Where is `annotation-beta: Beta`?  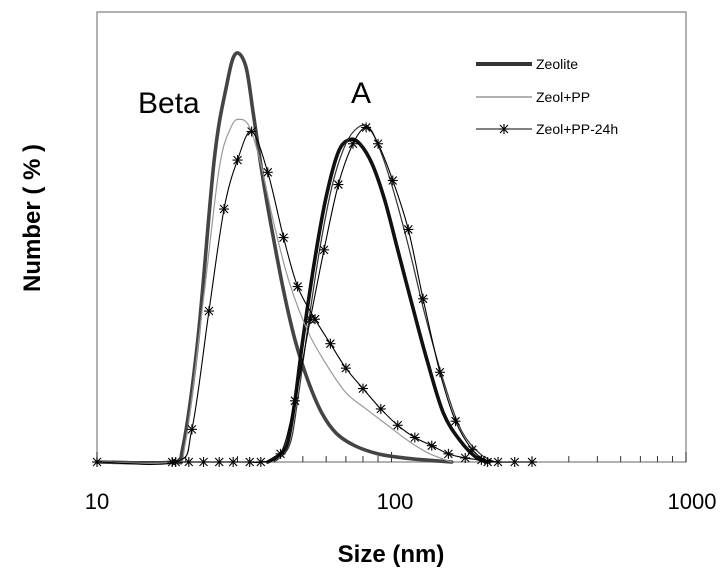 annotation-beta: Beta is located at coordinates (169, 103).